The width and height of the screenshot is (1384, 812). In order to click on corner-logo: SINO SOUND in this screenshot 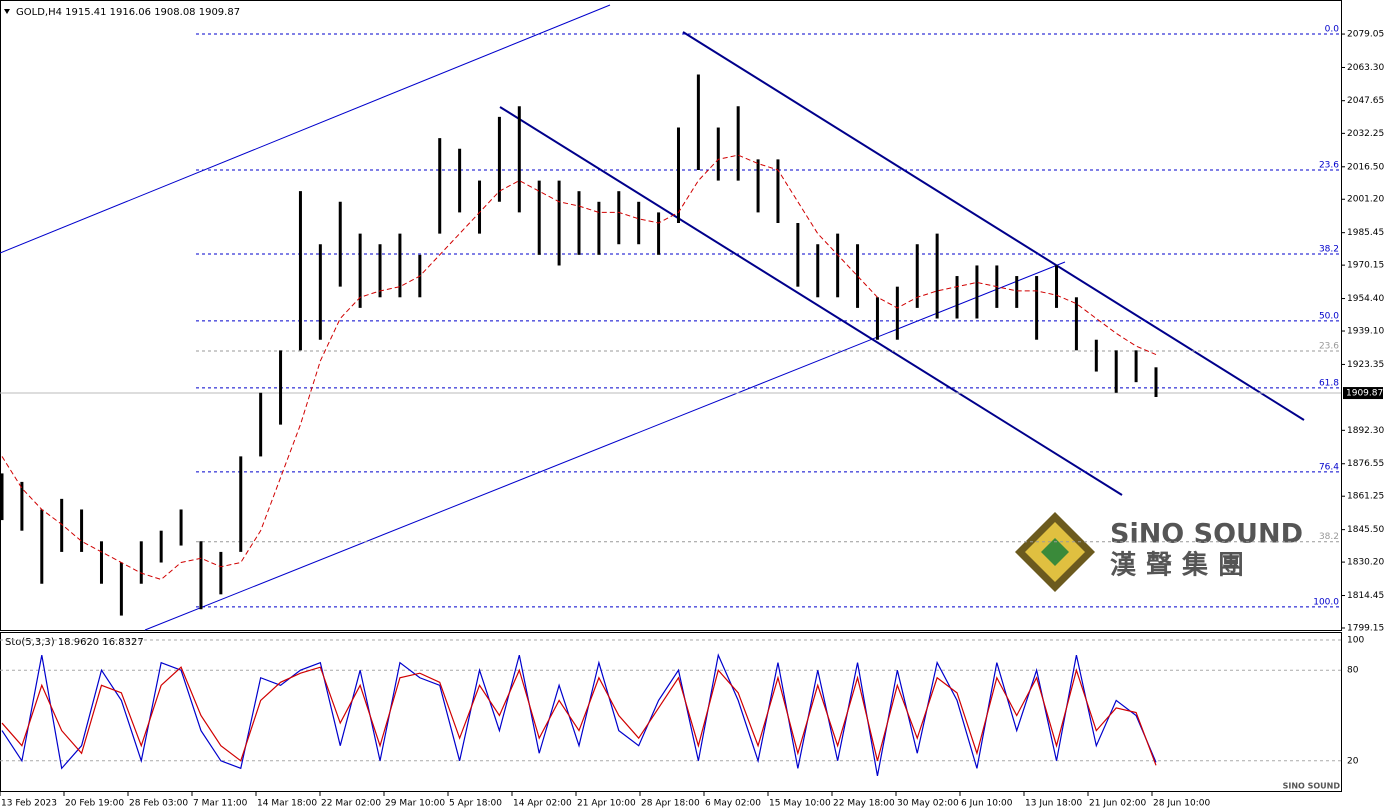, I will do `click(1312, 786)`.